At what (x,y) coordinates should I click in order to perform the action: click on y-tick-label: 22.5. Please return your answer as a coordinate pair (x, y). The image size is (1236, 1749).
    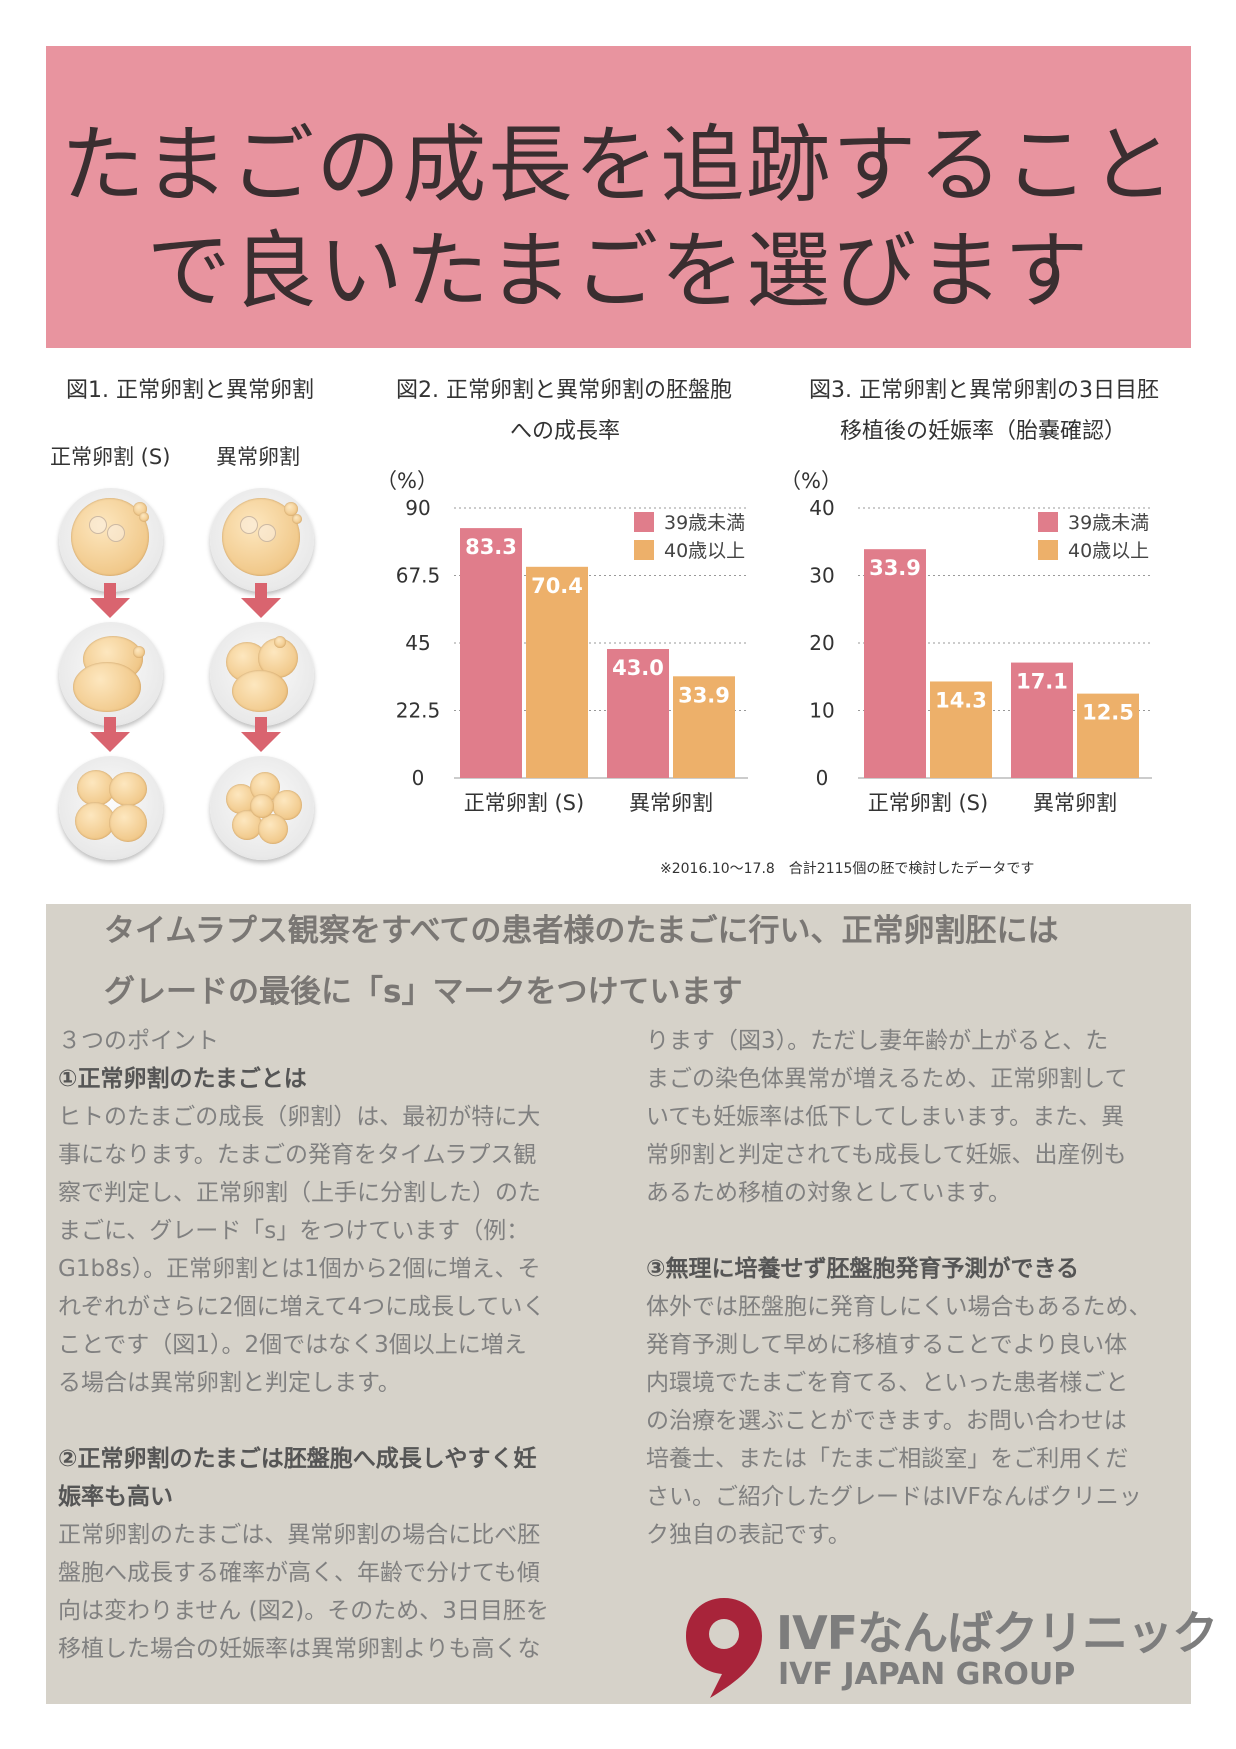
    Looking at the image, I should click on (418, 711).